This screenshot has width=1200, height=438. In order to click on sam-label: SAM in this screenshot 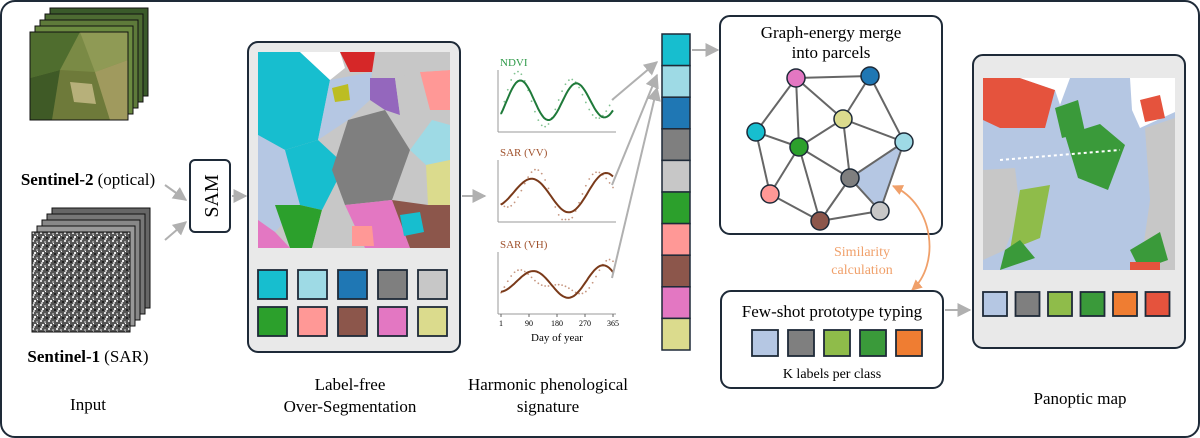, I will do `click(212, 196)`.